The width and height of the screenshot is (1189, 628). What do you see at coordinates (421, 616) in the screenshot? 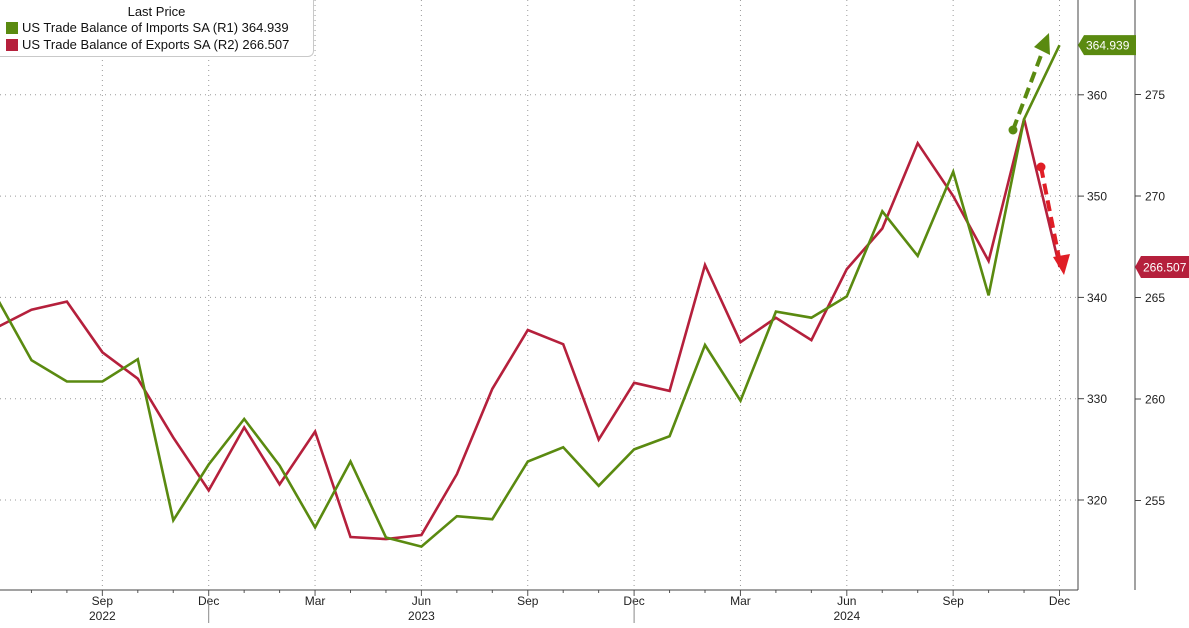
I see `x-year-label: 2023` at bounding box center [421, 616].